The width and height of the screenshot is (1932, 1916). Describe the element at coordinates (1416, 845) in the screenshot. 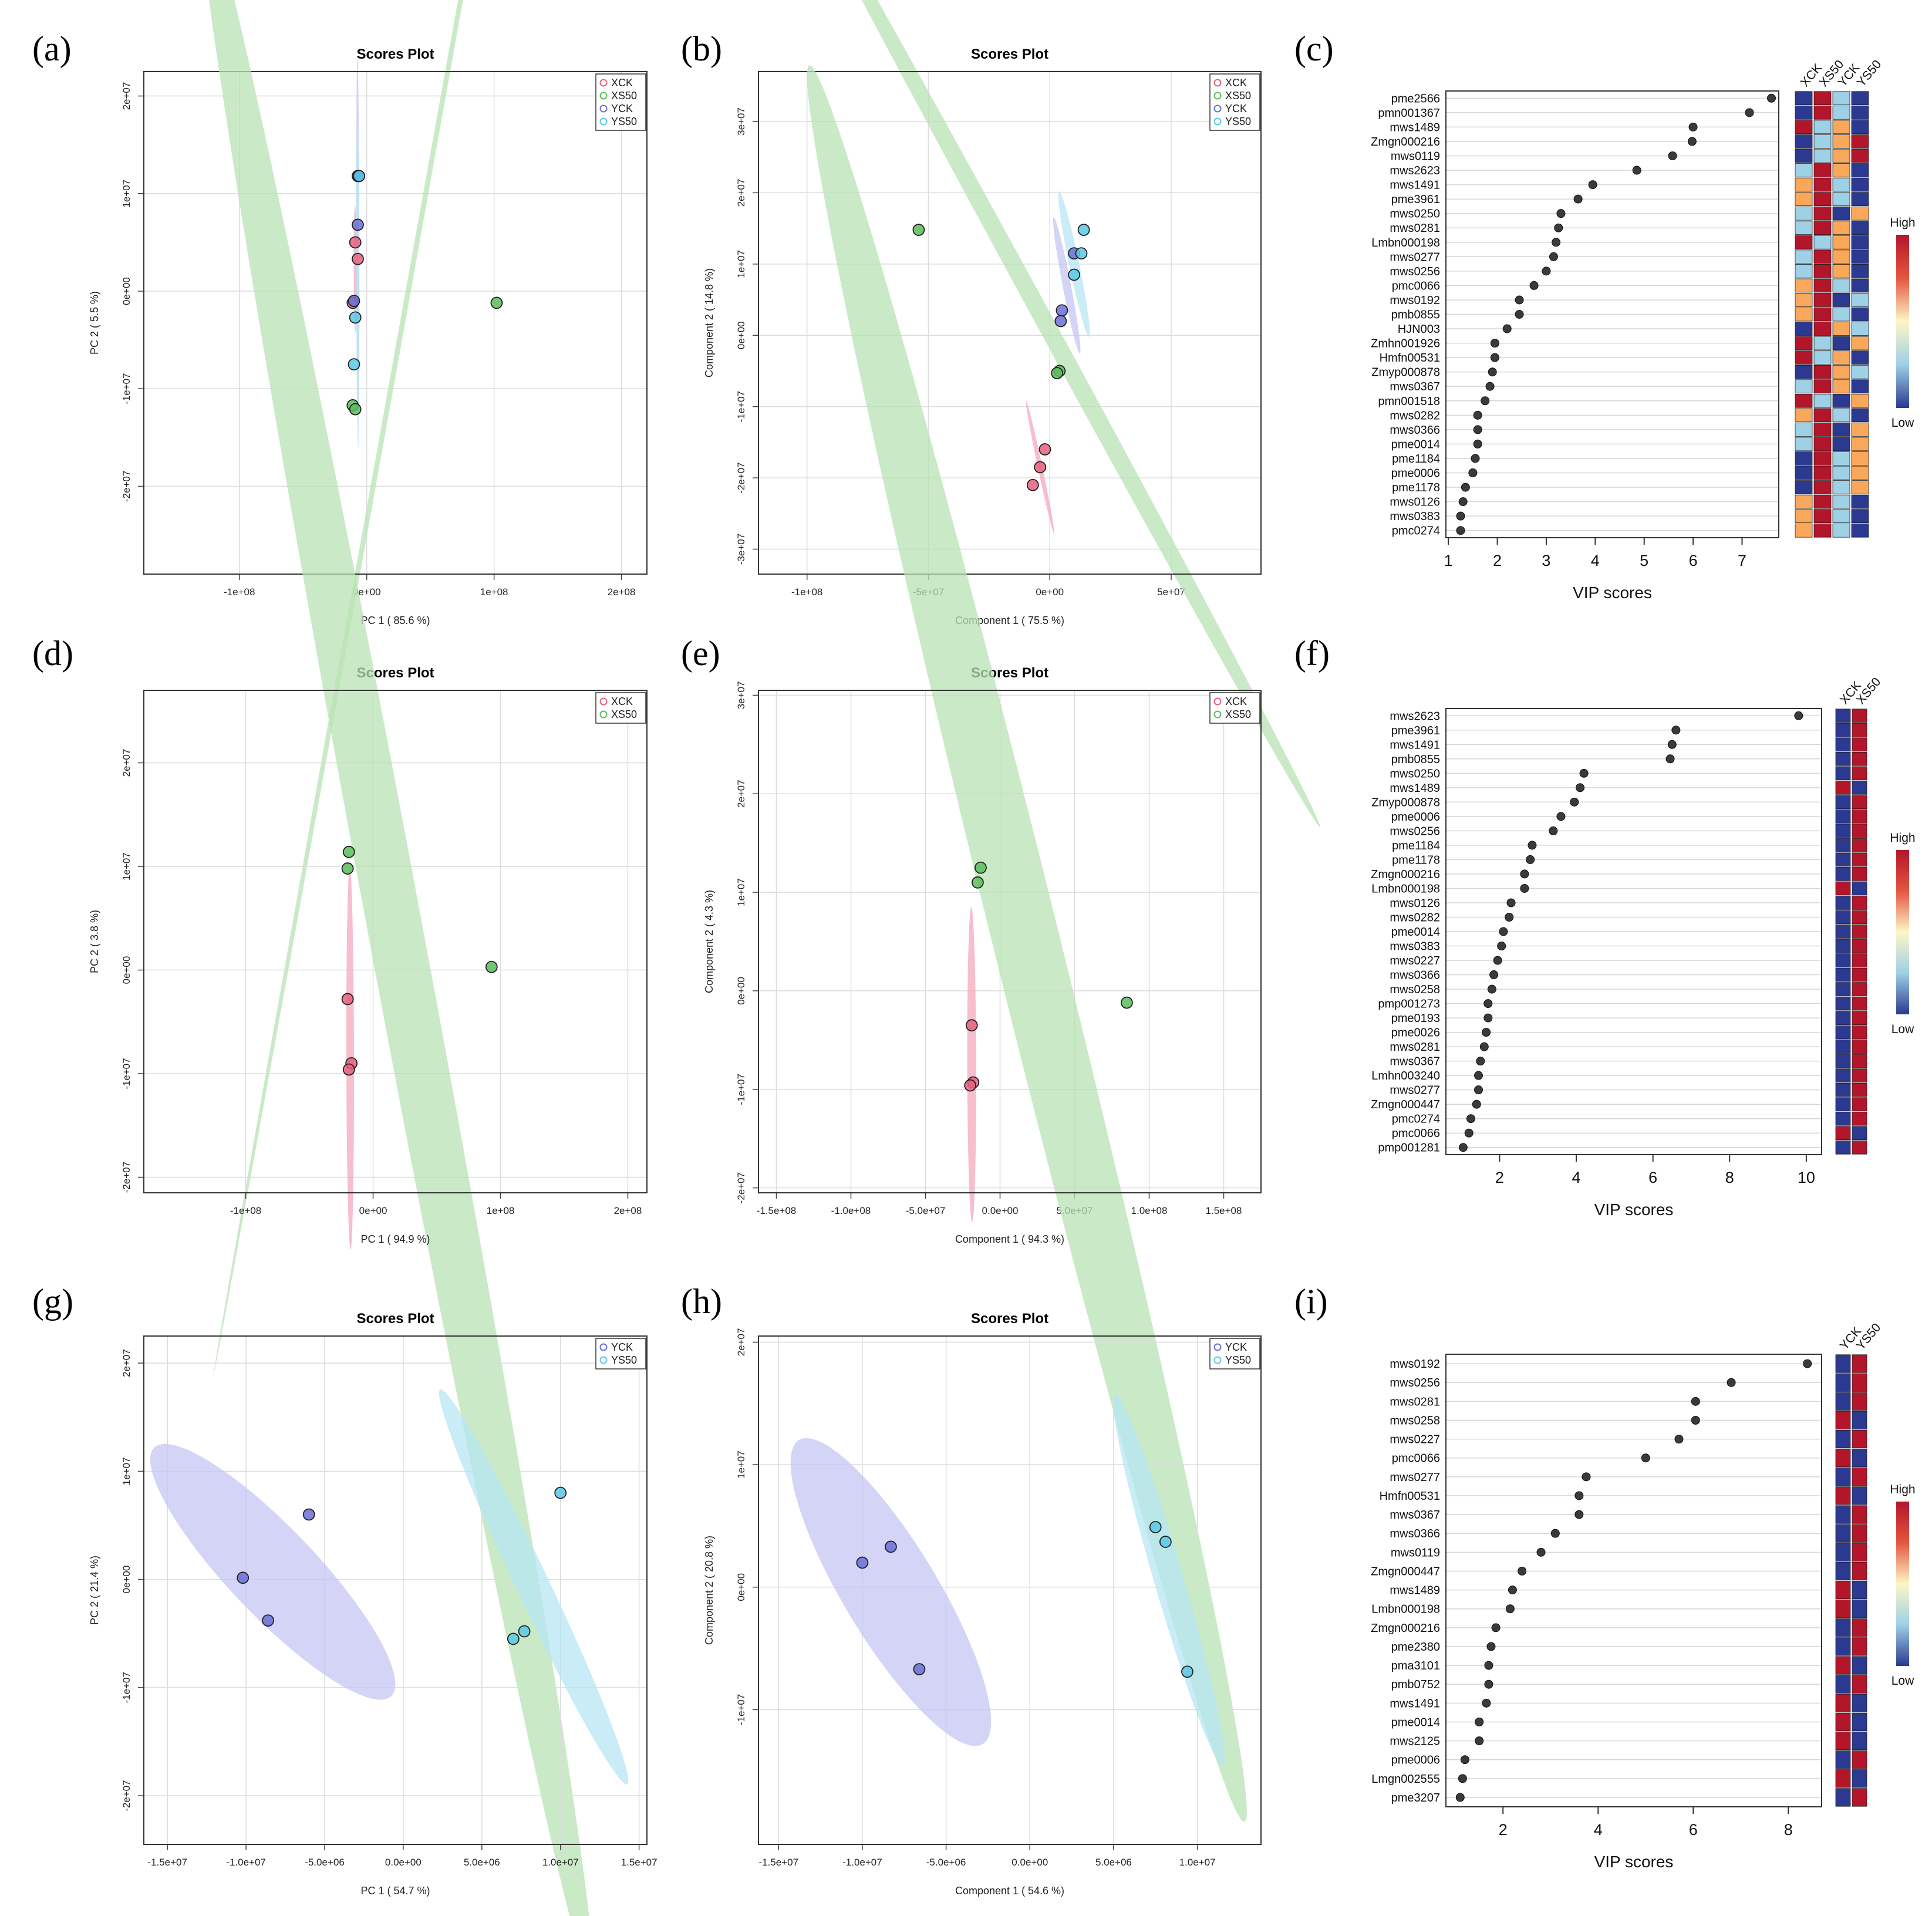

I see `metabolite-label: pme1184` at that location.